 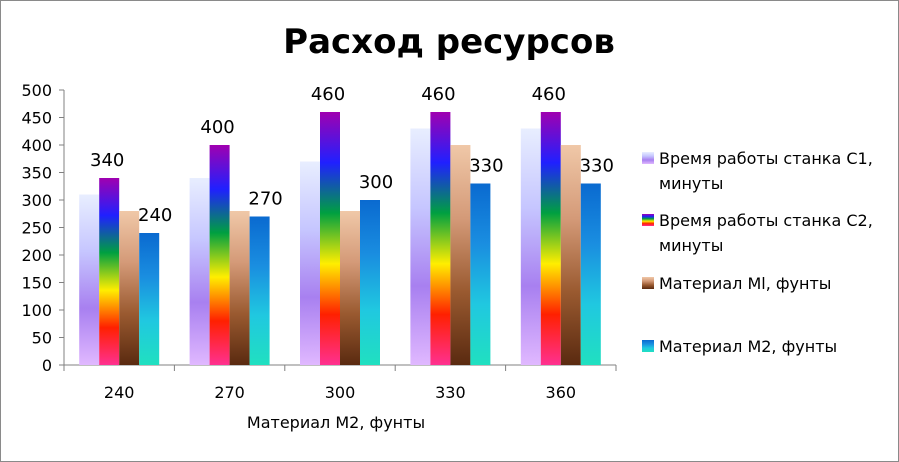 What do you see at coordinates (42, 338) in the screenshot?
I see `y-tick-label: 50` at bounding box center [42, 338].